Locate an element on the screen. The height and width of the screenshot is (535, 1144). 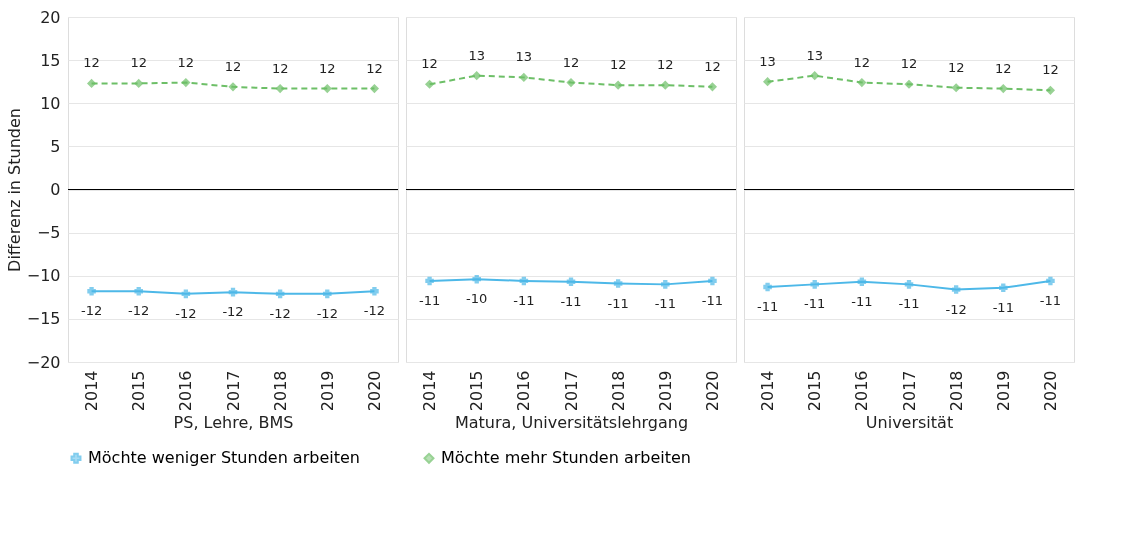
y-tick-label: 0 is located at coordinates (55, 189).